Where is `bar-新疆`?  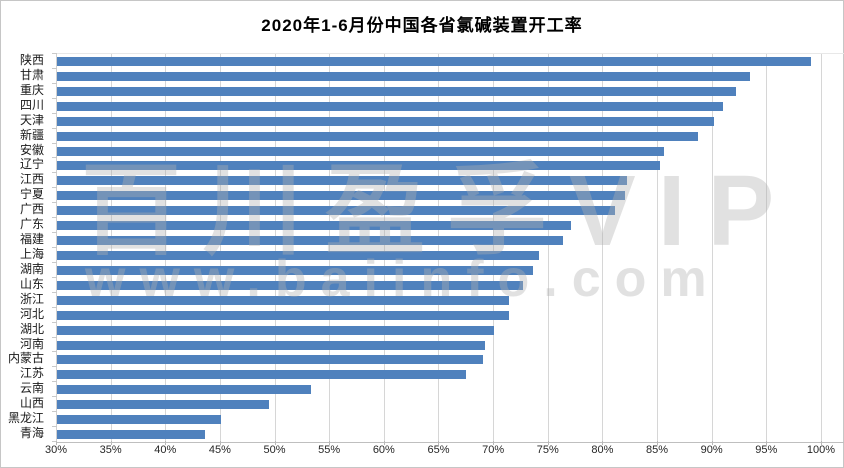
bar-新疆 is located at coordinates (378, 136).